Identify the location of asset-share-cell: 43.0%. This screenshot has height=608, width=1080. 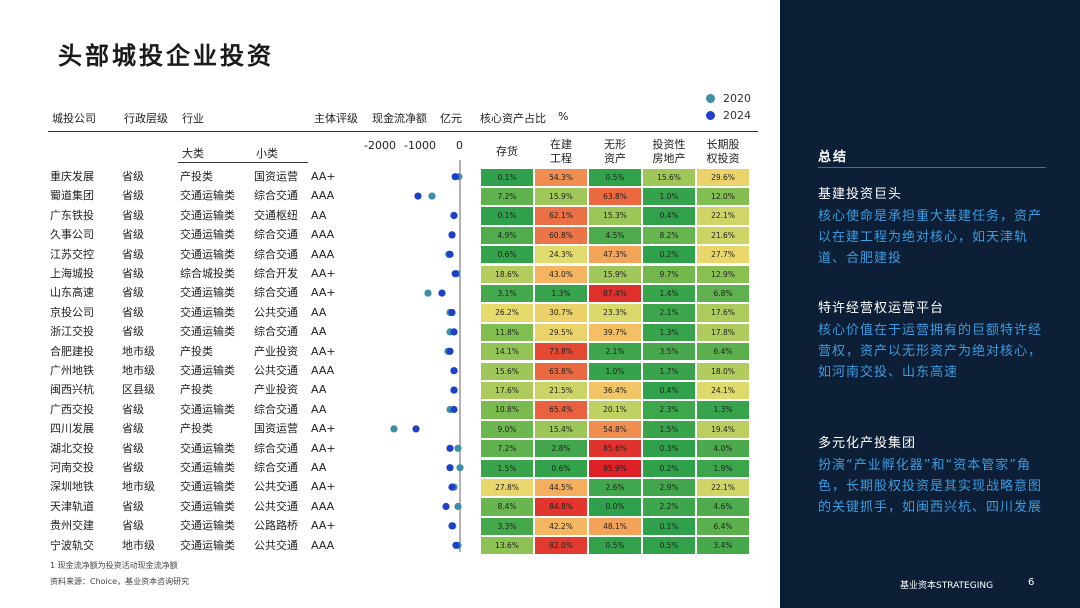
(561, 274).